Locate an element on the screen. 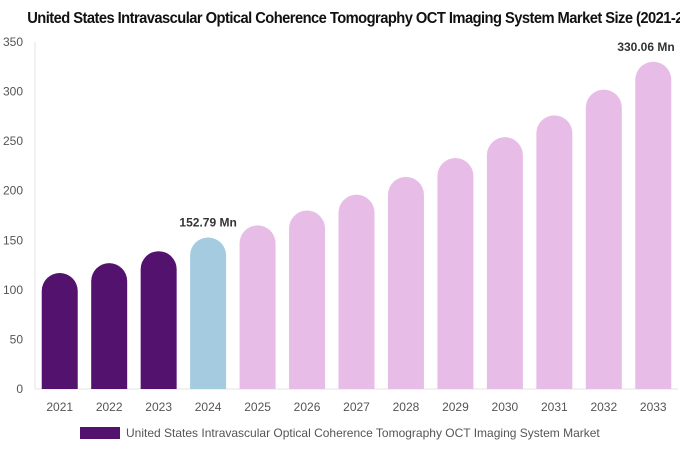 The width and height of the screenshot is (680, 450). legend-swatch is located at coordinates (100, 433).